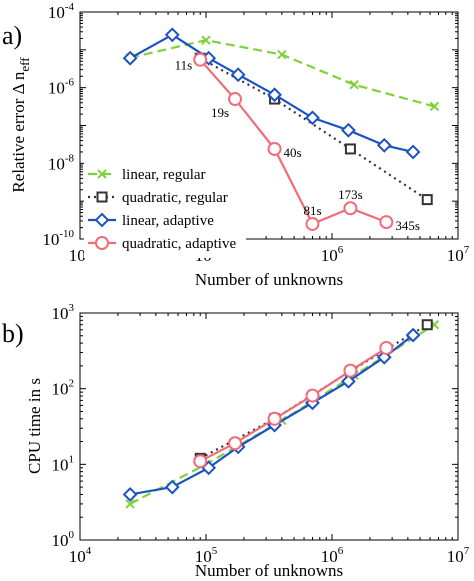  Describe the element at coordinates (63, 463) in the screenshot. I see `y-tick-label: 10¹` at that location.